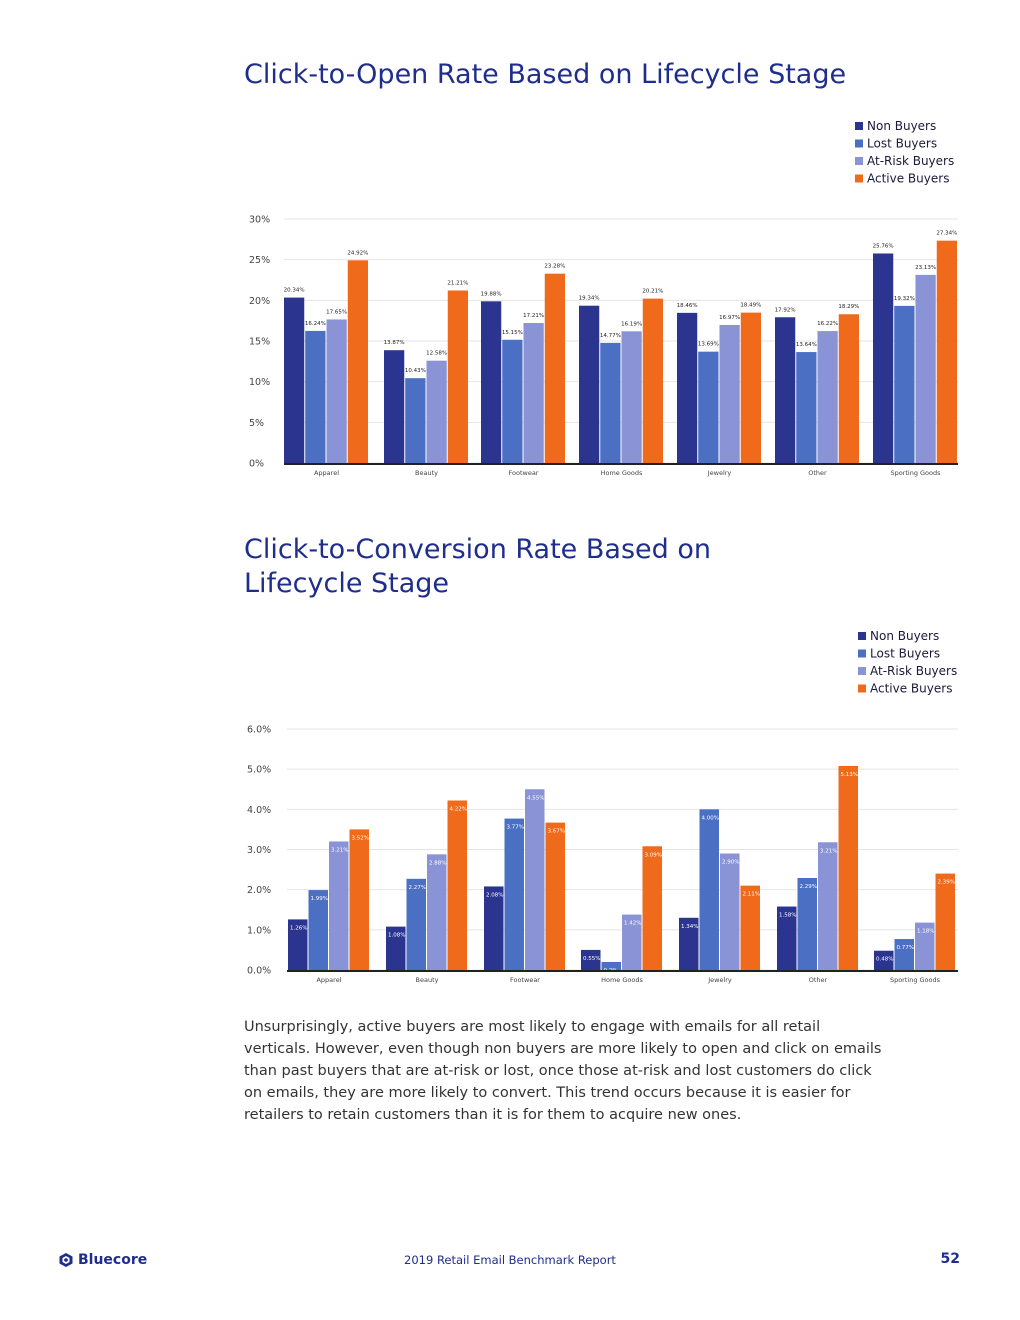  Describe the element at coordinates (884, 960) in the screenshot. I see `data-label-sporting-goods-non-buyers: 0.48%` at that location.